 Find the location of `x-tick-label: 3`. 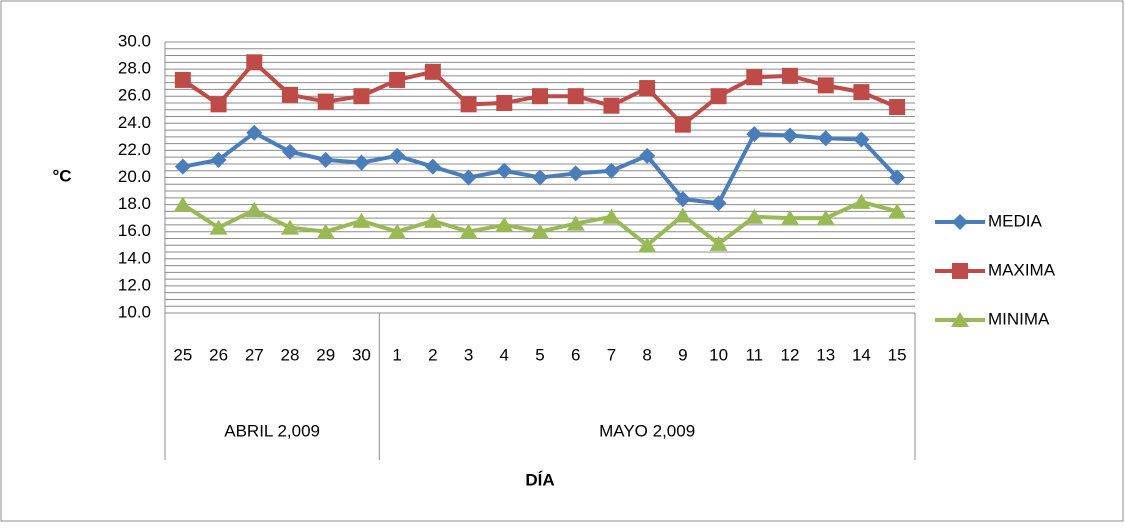

x-tick-label: 3 is located at coordinates (468, 354).